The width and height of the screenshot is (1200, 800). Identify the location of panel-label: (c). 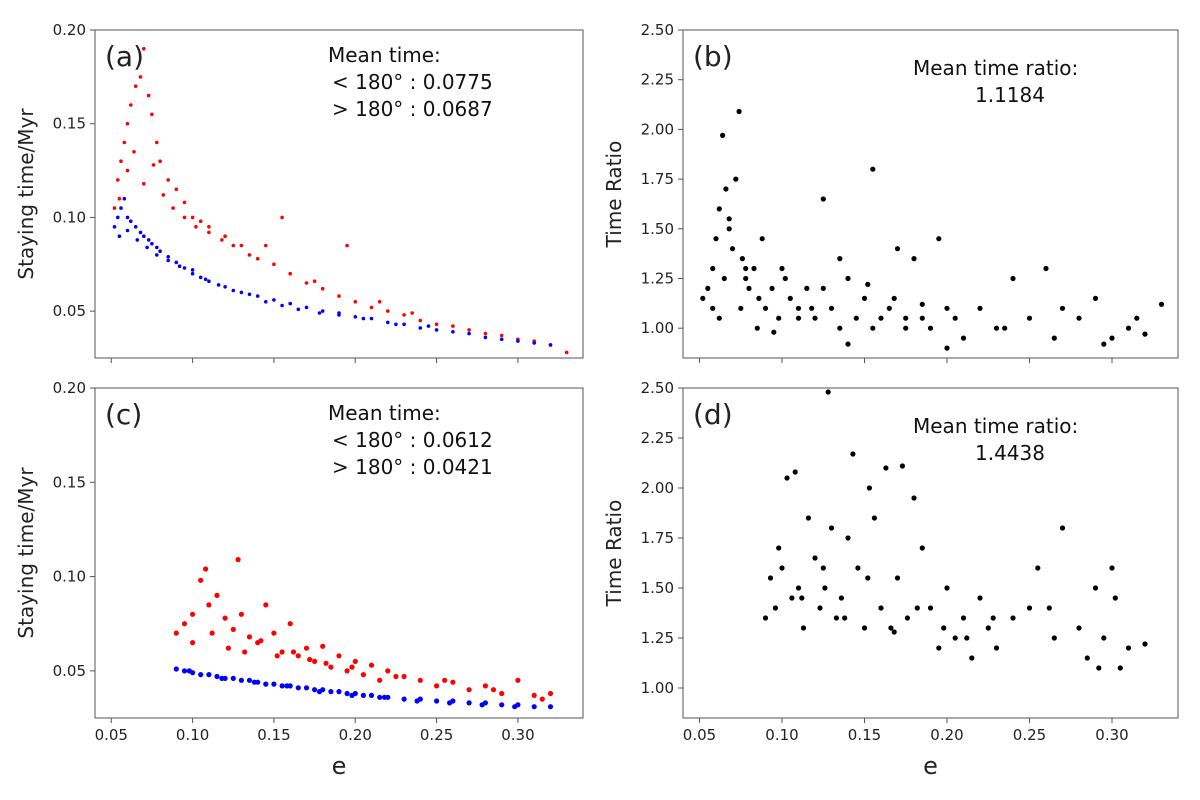
(123, 414).